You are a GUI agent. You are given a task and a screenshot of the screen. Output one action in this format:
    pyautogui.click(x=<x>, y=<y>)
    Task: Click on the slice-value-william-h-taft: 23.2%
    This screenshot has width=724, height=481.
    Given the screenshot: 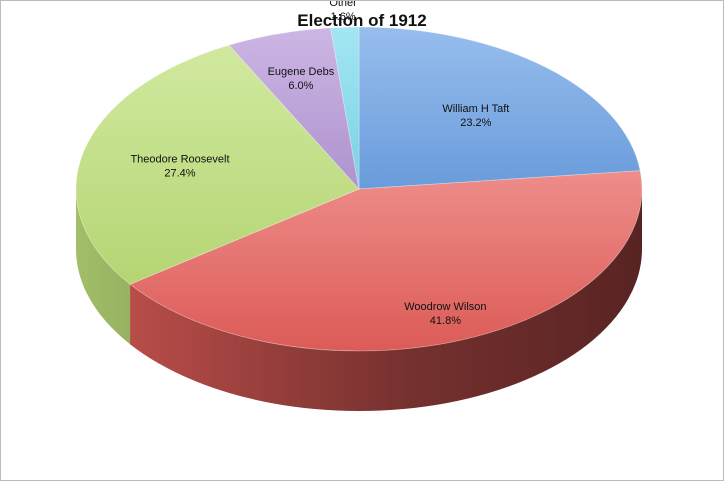 What is the action you would take?
    pyautogui.click(x=475, y=123)
    